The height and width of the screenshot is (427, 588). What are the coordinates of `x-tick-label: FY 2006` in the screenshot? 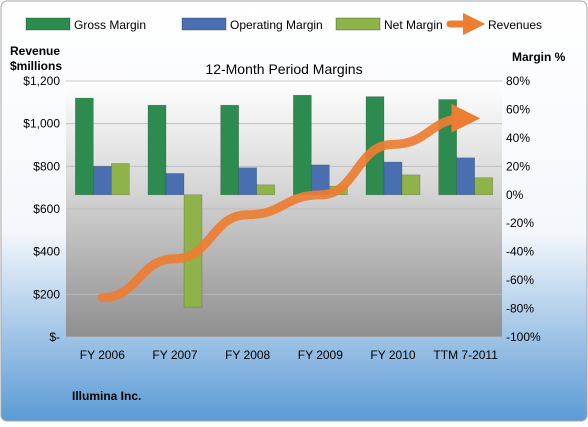 It's located at (102, 355).